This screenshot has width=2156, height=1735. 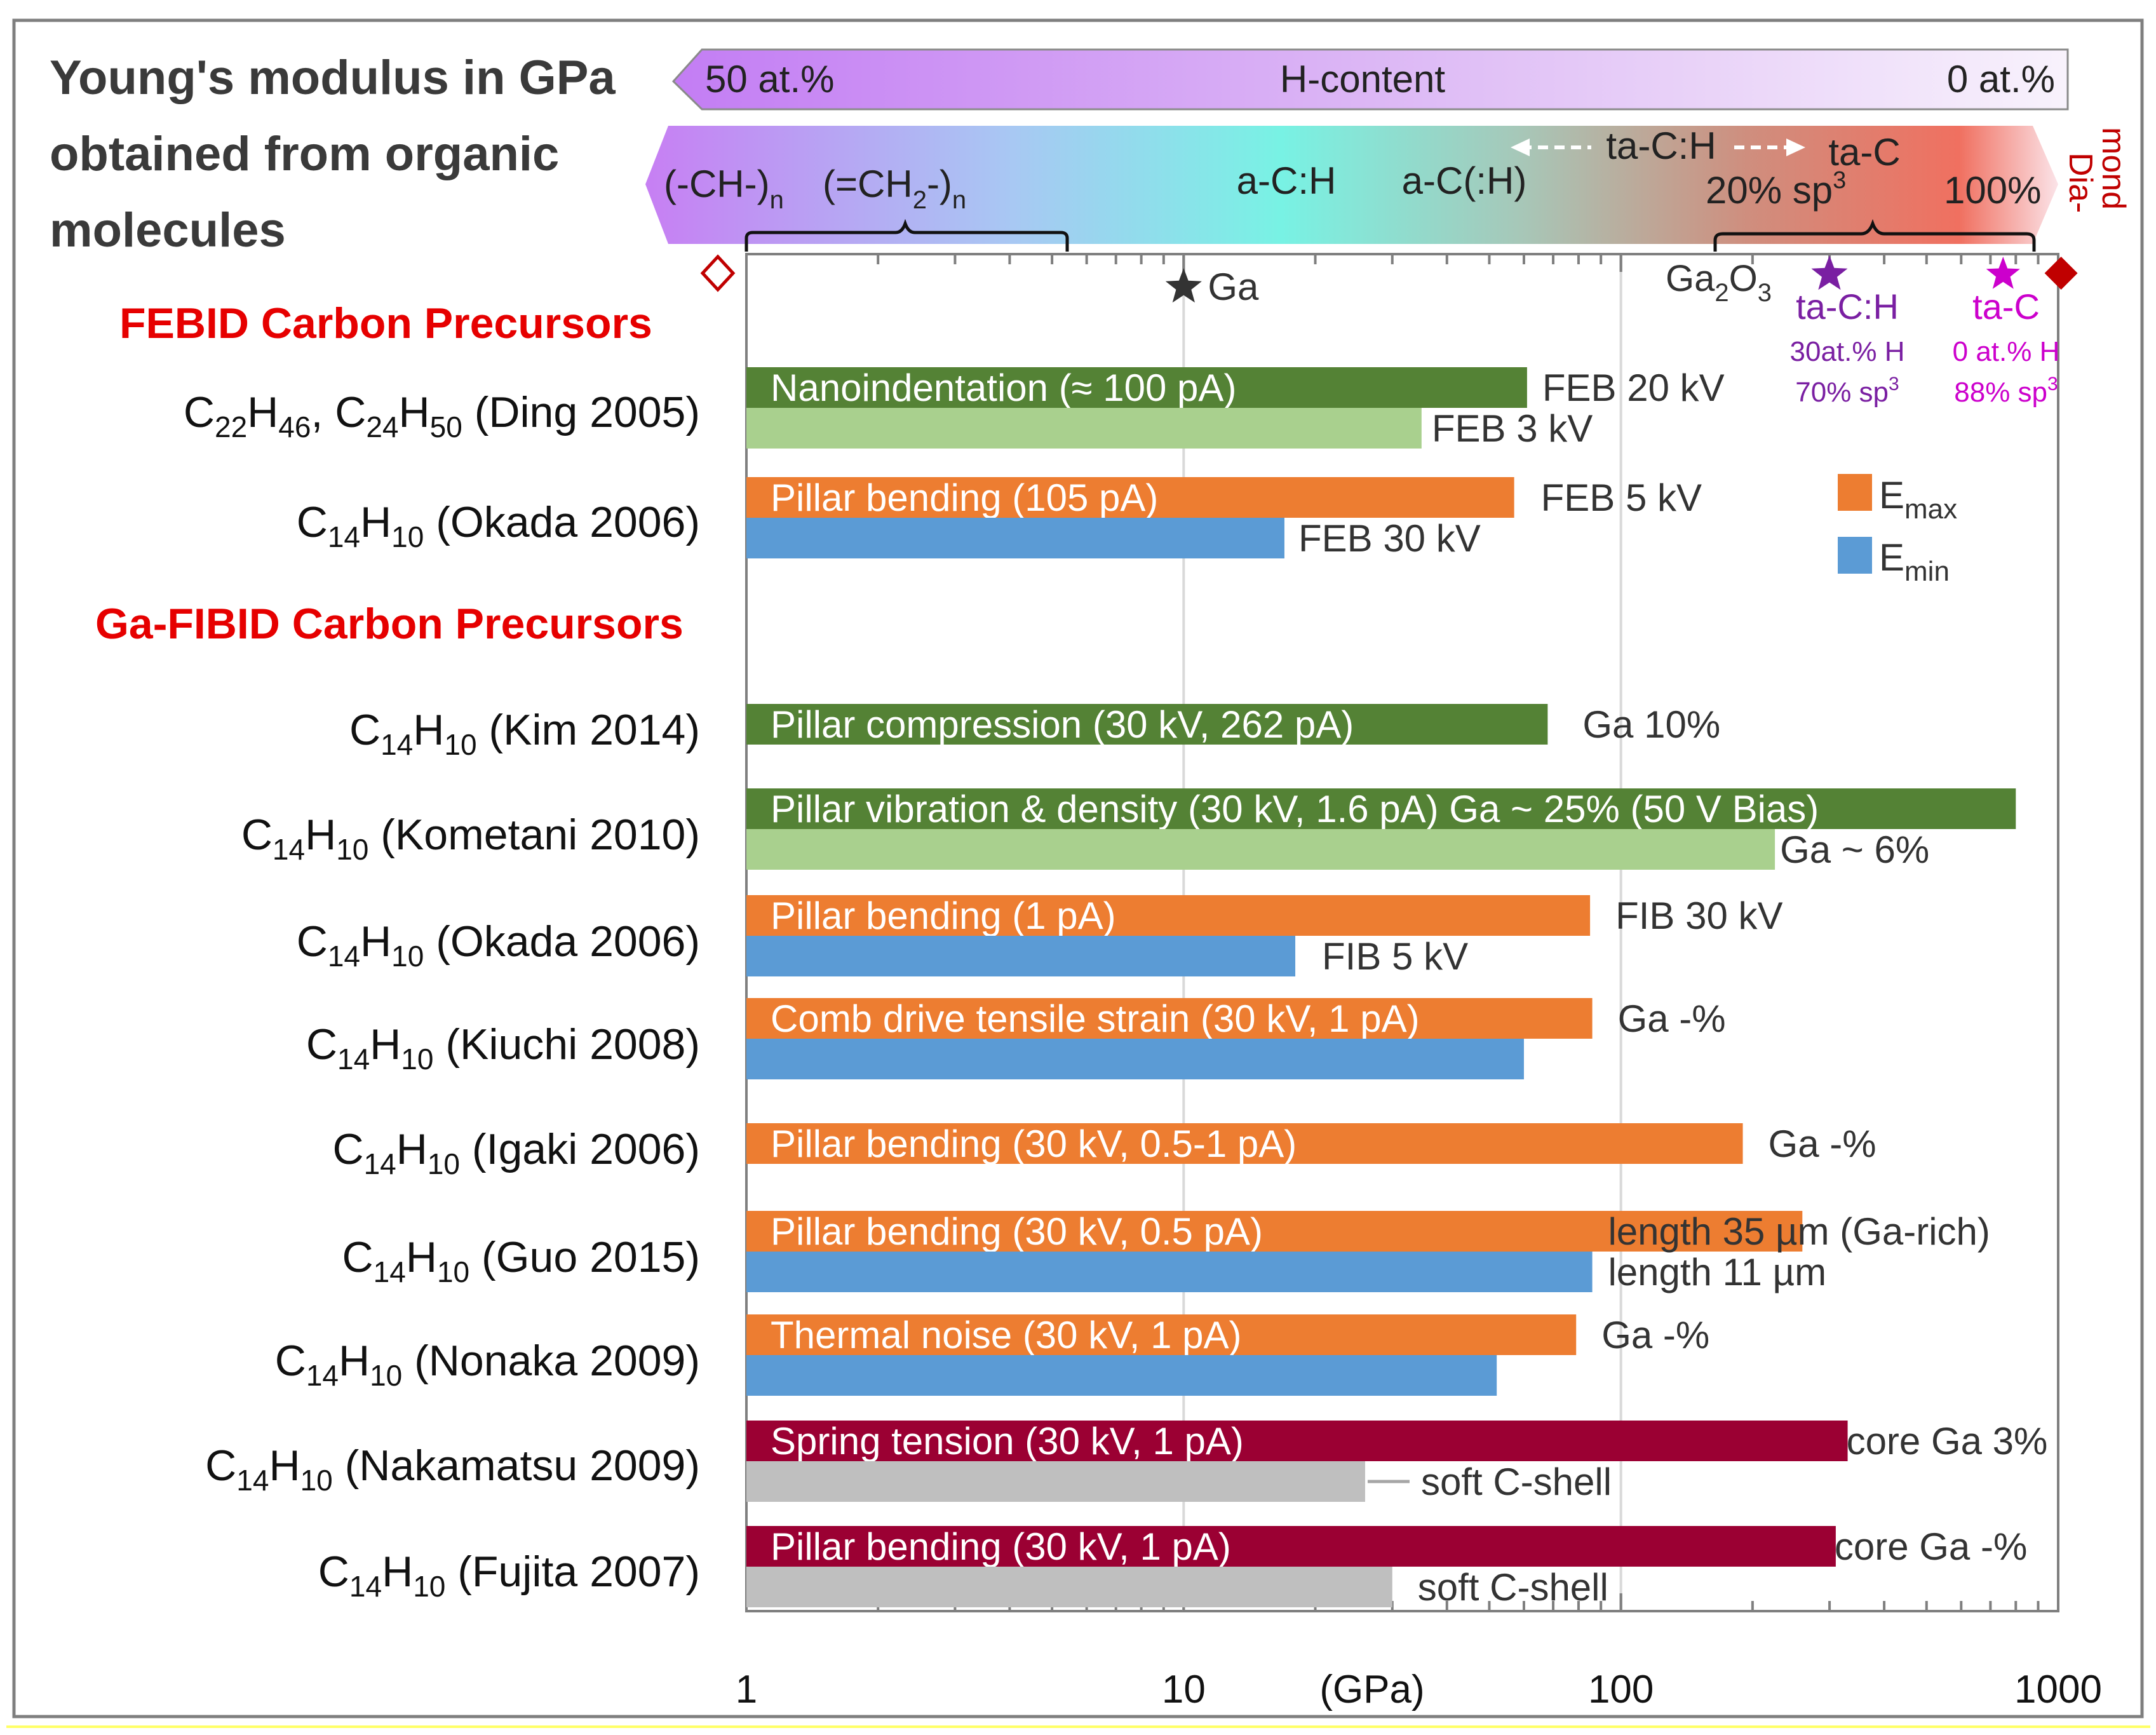 What do you see at coordinates (1918, 499) in the screenshot?
I see `legend-emax-label: Emax` at bounding box center [1918, 499].